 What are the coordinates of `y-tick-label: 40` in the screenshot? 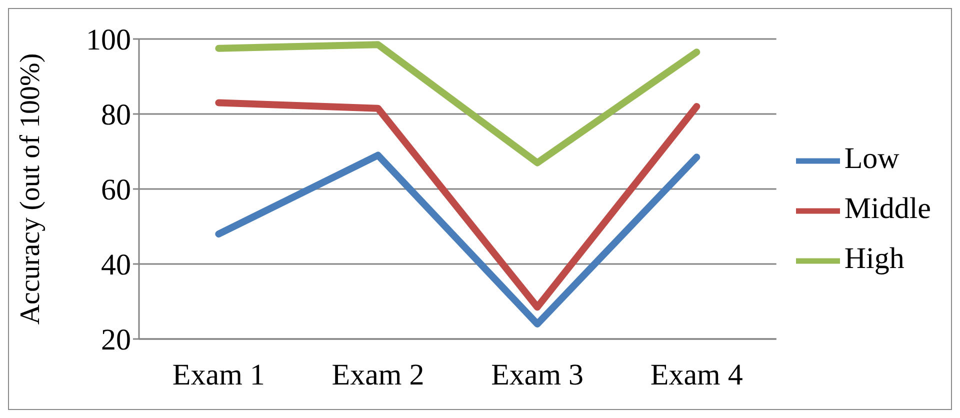 It's located at (116, 265).